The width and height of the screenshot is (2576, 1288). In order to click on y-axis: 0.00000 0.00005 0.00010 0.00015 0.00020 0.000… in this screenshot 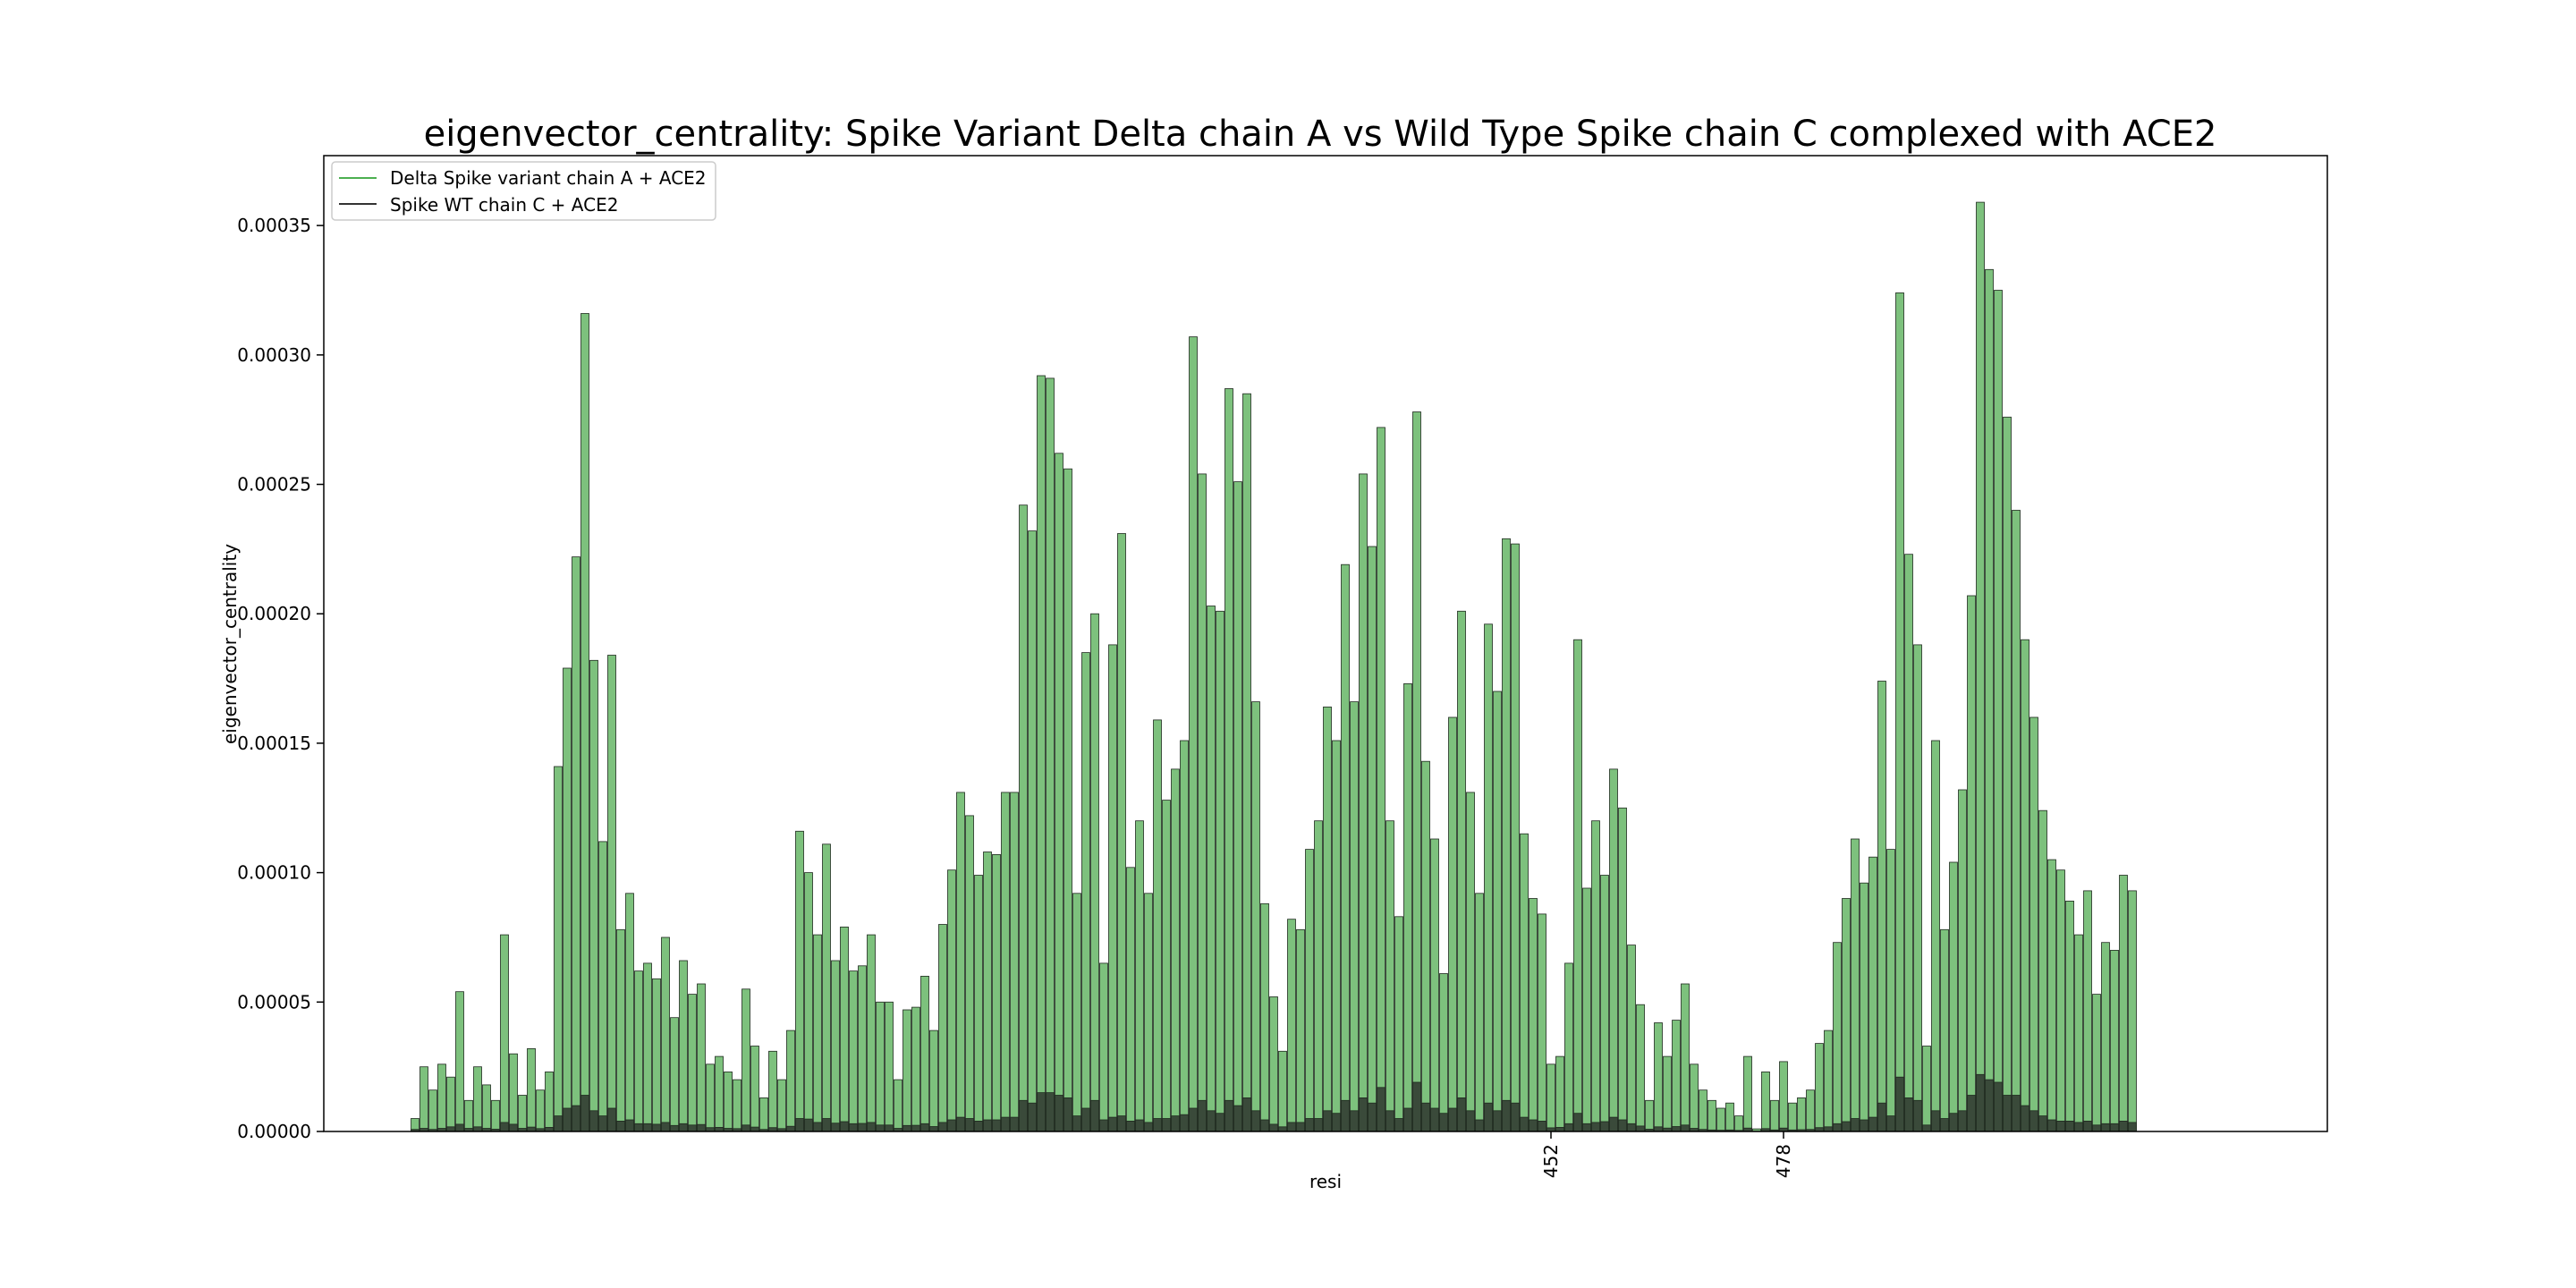, I will do `click(280, 678)`.